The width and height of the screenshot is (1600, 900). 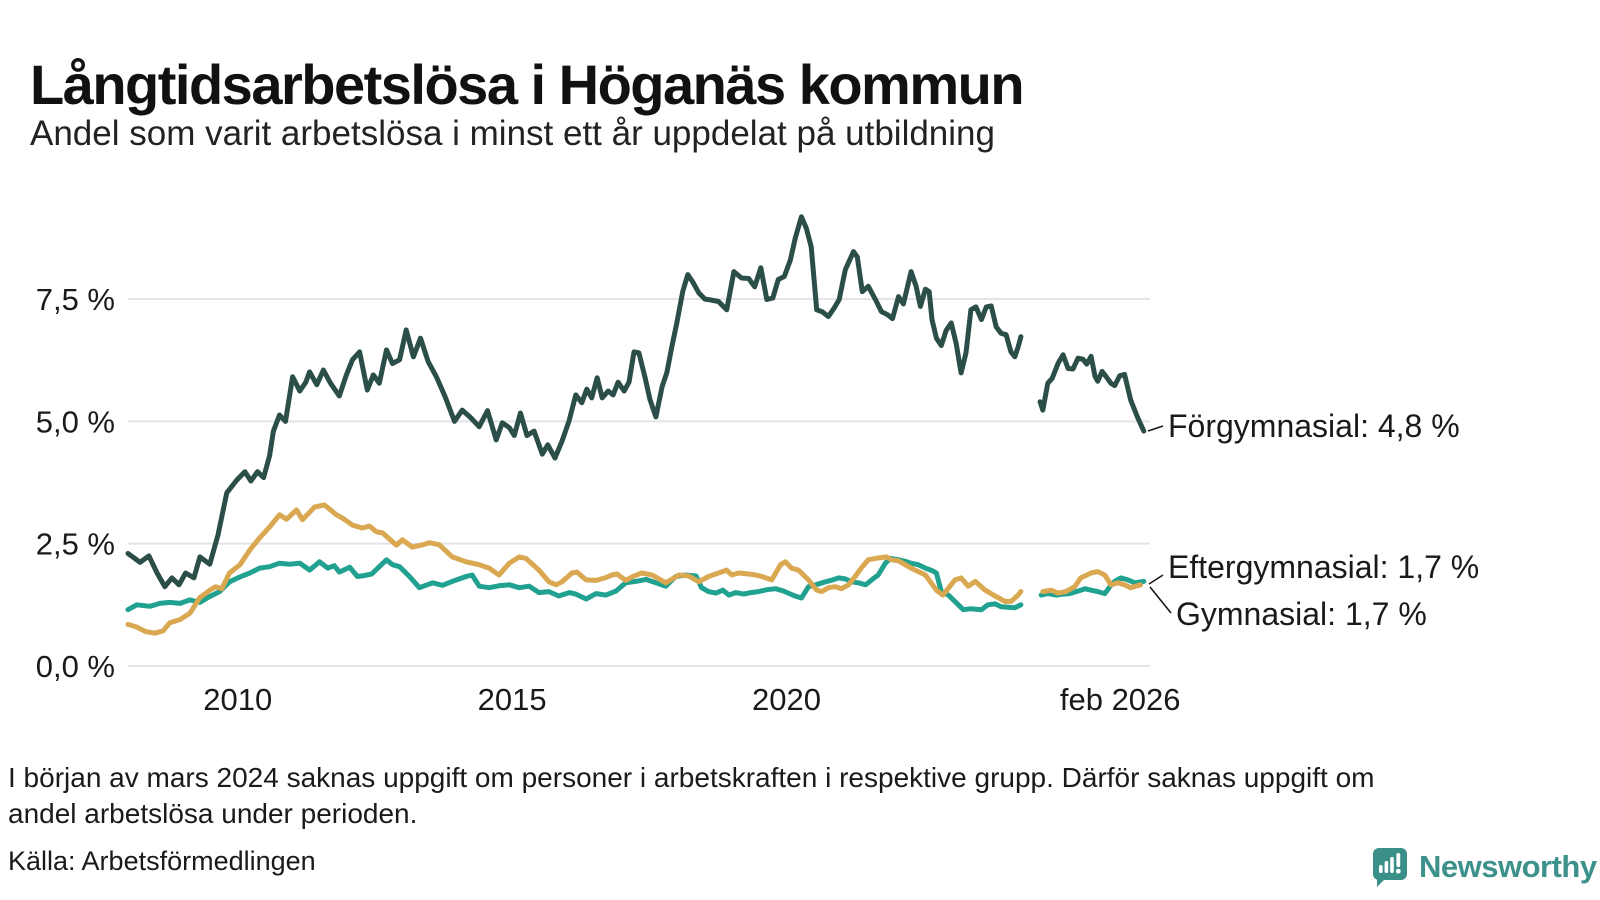 What do you see at coordinates (1301, 614) in the screenshot?
I see `gymnasial-end-label: Gymnasial: 1,7 %` at bounding box center [1301, 614].